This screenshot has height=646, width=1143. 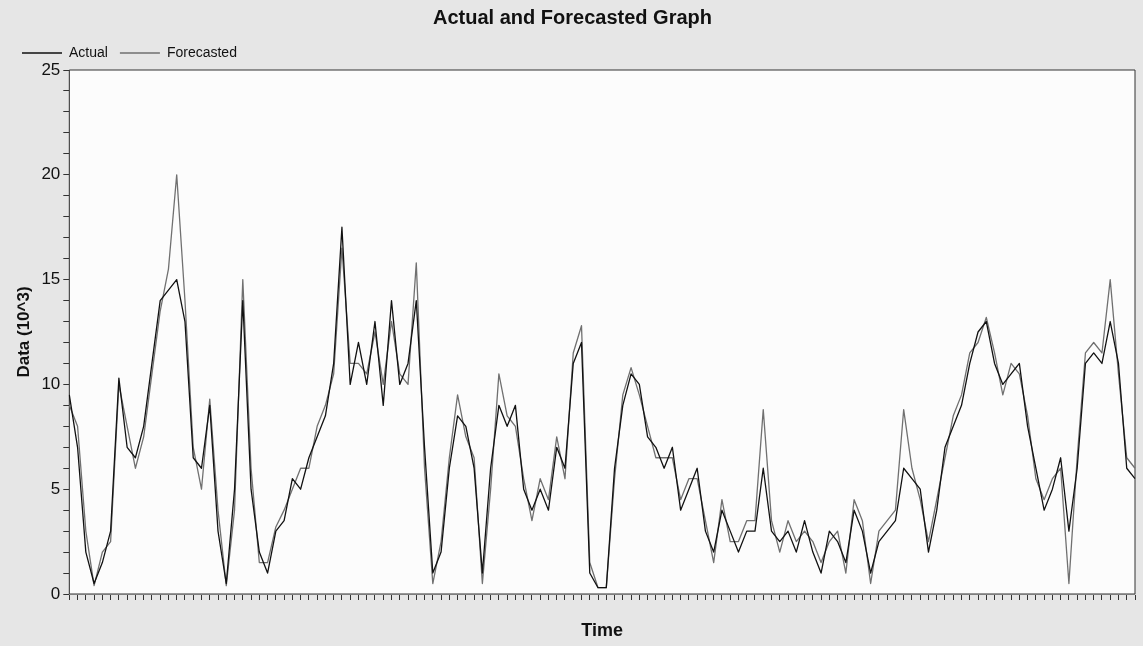 I want to click on legend-label: Actual, so click(x=88, y=51).